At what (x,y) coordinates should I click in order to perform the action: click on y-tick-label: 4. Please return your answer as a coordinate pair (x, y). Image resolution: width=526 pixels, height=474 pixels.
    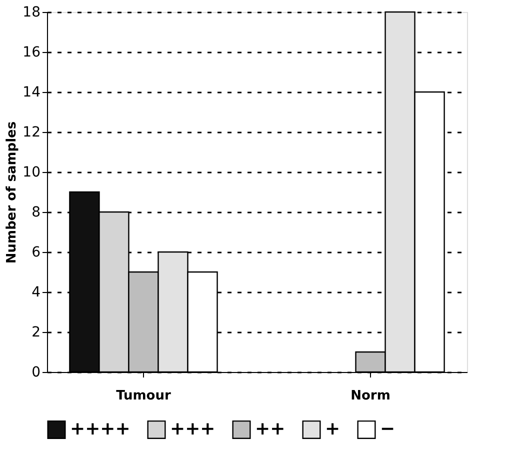
    Looking at the image, I should click on (36, 292).